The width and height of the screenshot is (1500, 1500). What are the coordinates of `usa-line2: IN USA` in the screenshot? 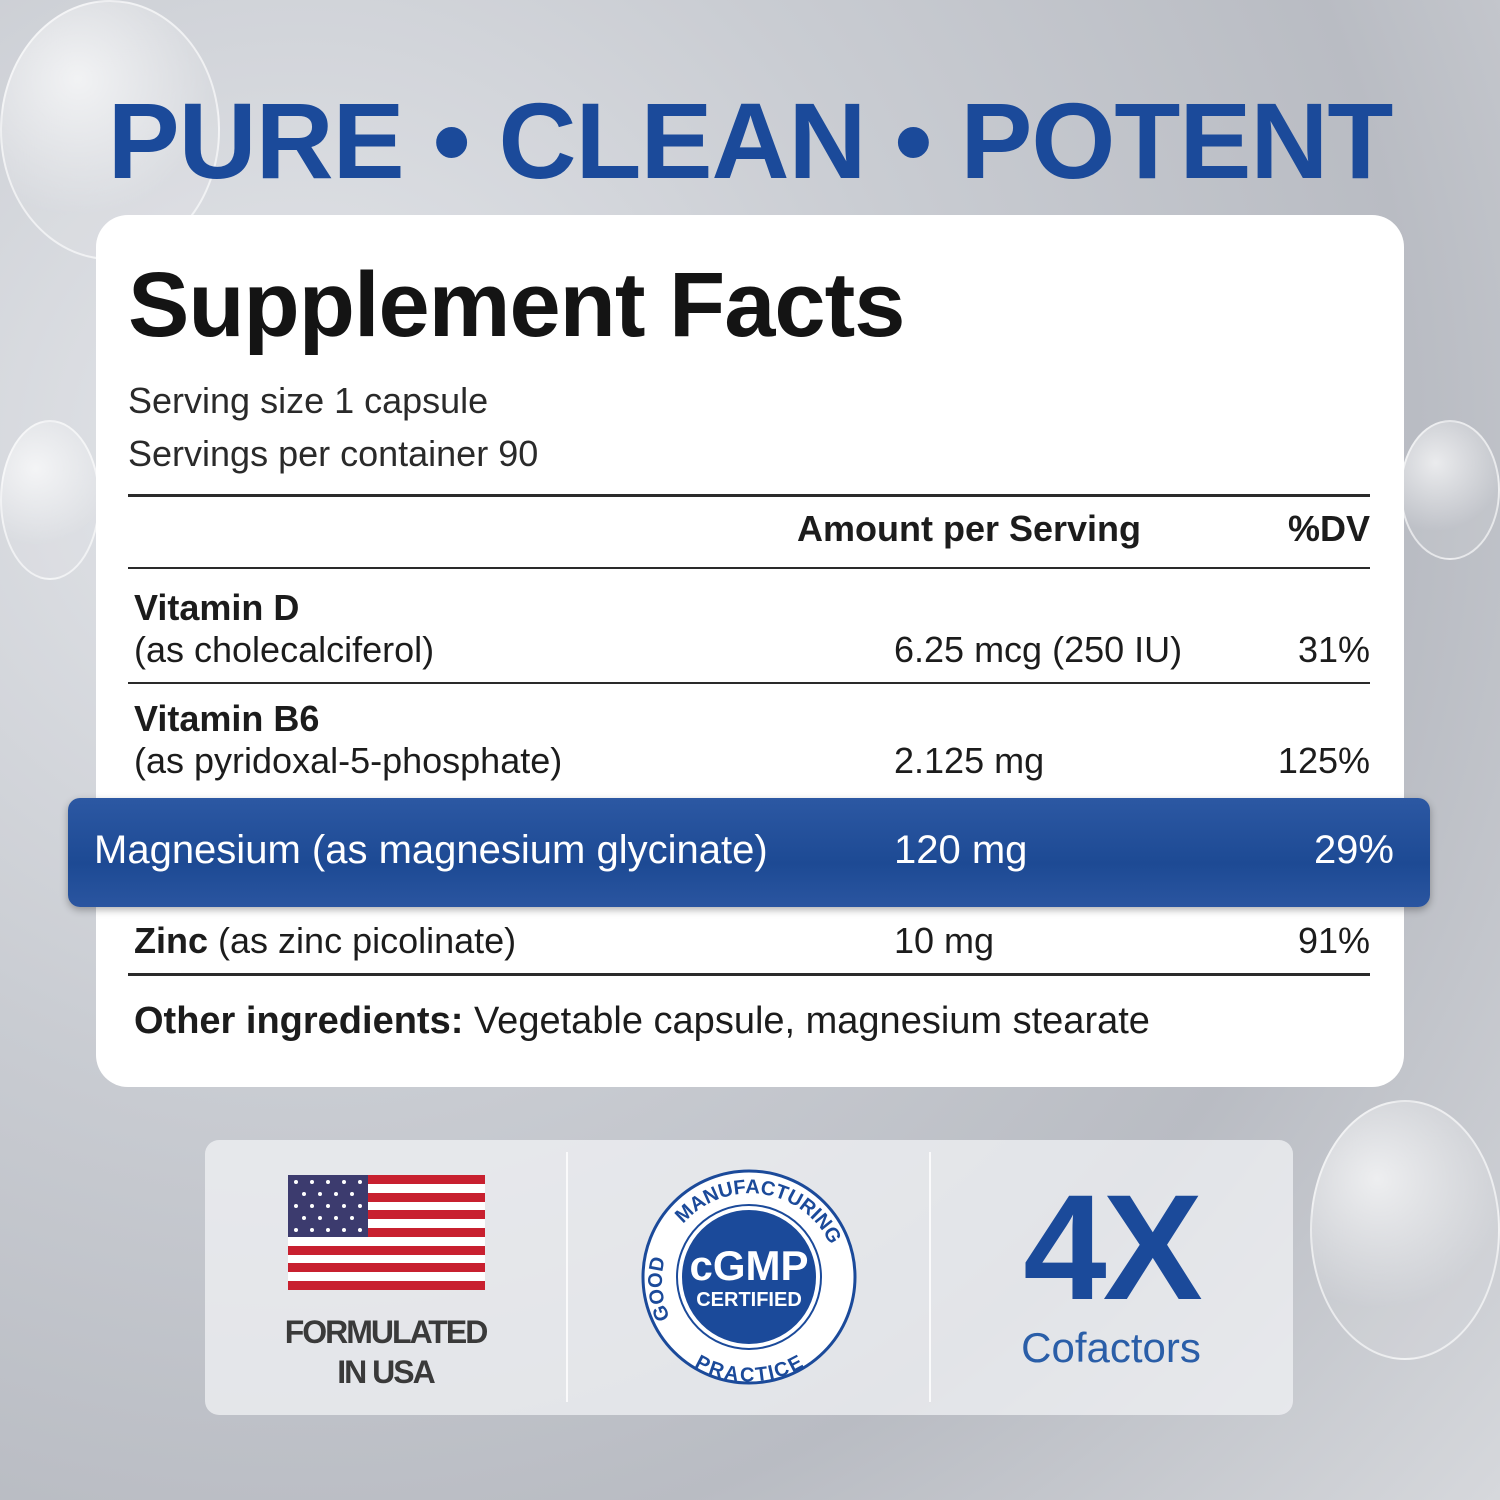 It's located at (386, 1372).